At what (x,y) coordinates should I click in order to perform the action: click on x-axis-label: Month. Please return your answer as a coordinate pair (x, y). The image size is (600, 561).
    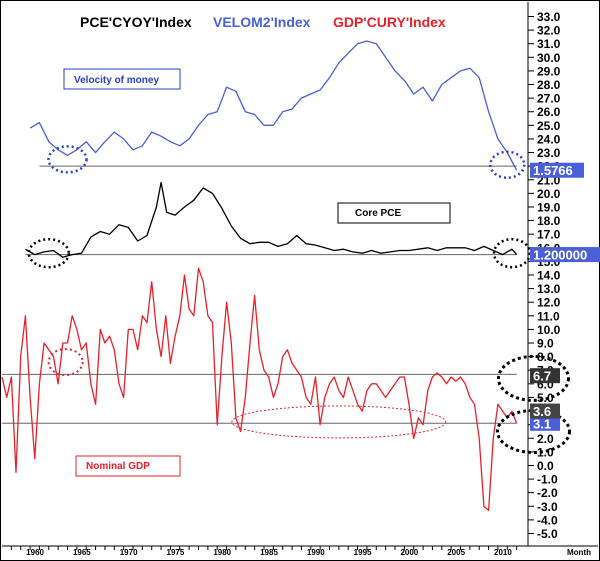
    Looking at the image, I should click on (579, 552).